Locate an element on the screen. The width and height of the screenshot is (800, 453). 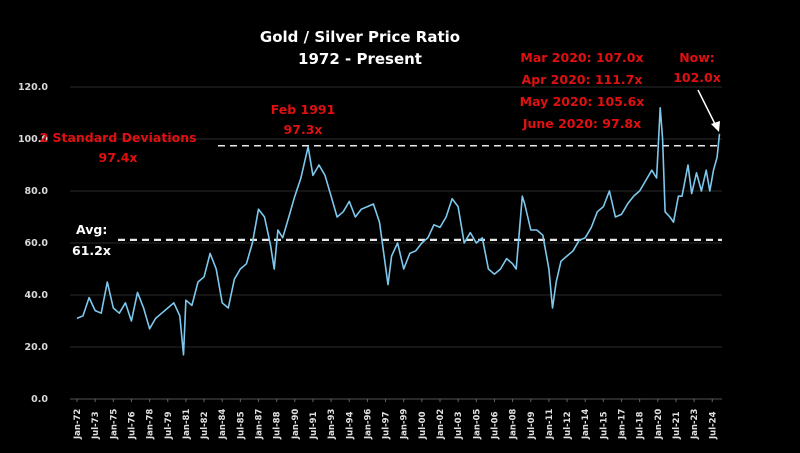
x-tick-label: Jan-23 is located at coordinates (695, 424).